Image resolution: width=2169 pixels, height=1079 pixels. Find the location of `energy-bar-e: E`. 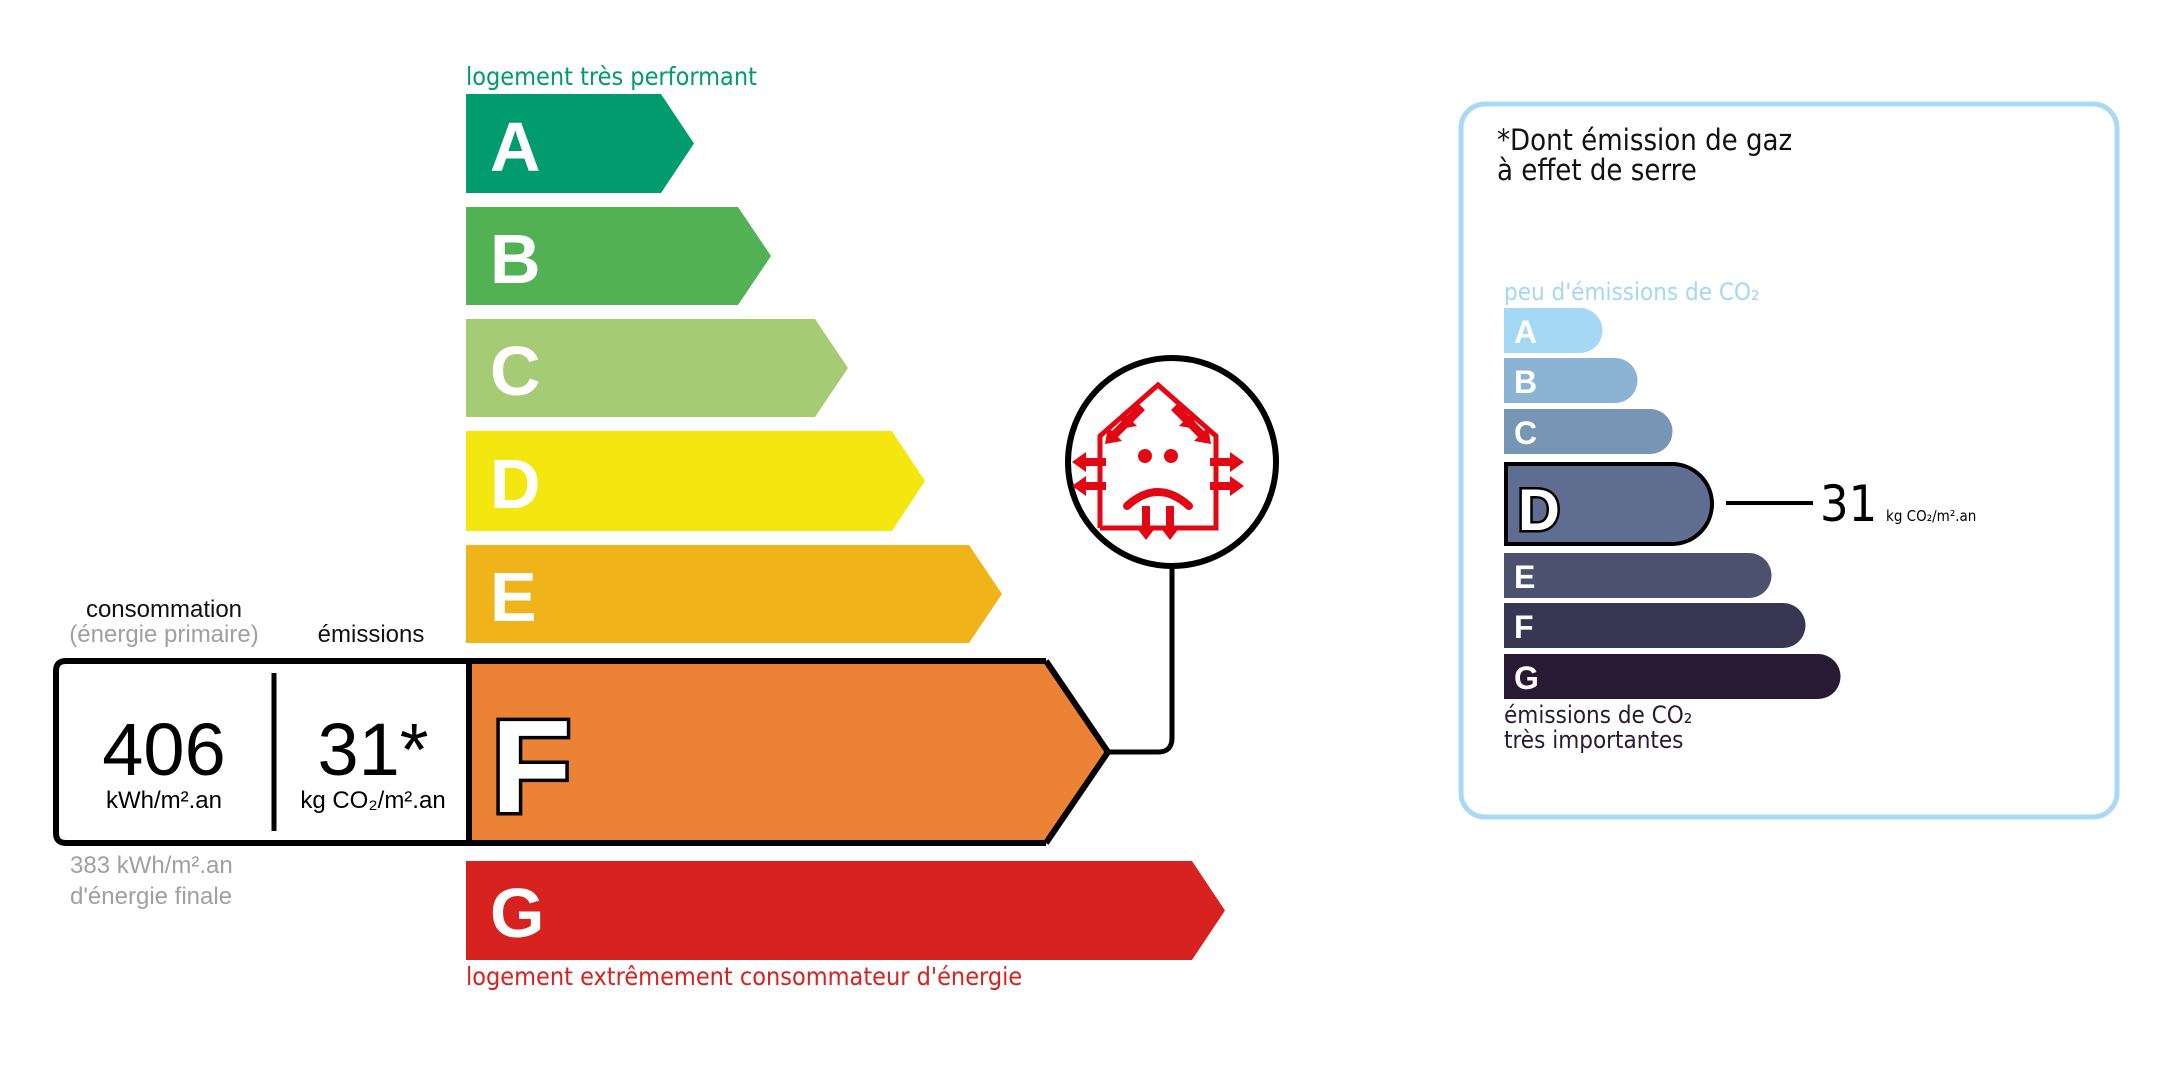

energy-bar-e: E is located at coordinates (734, 594).